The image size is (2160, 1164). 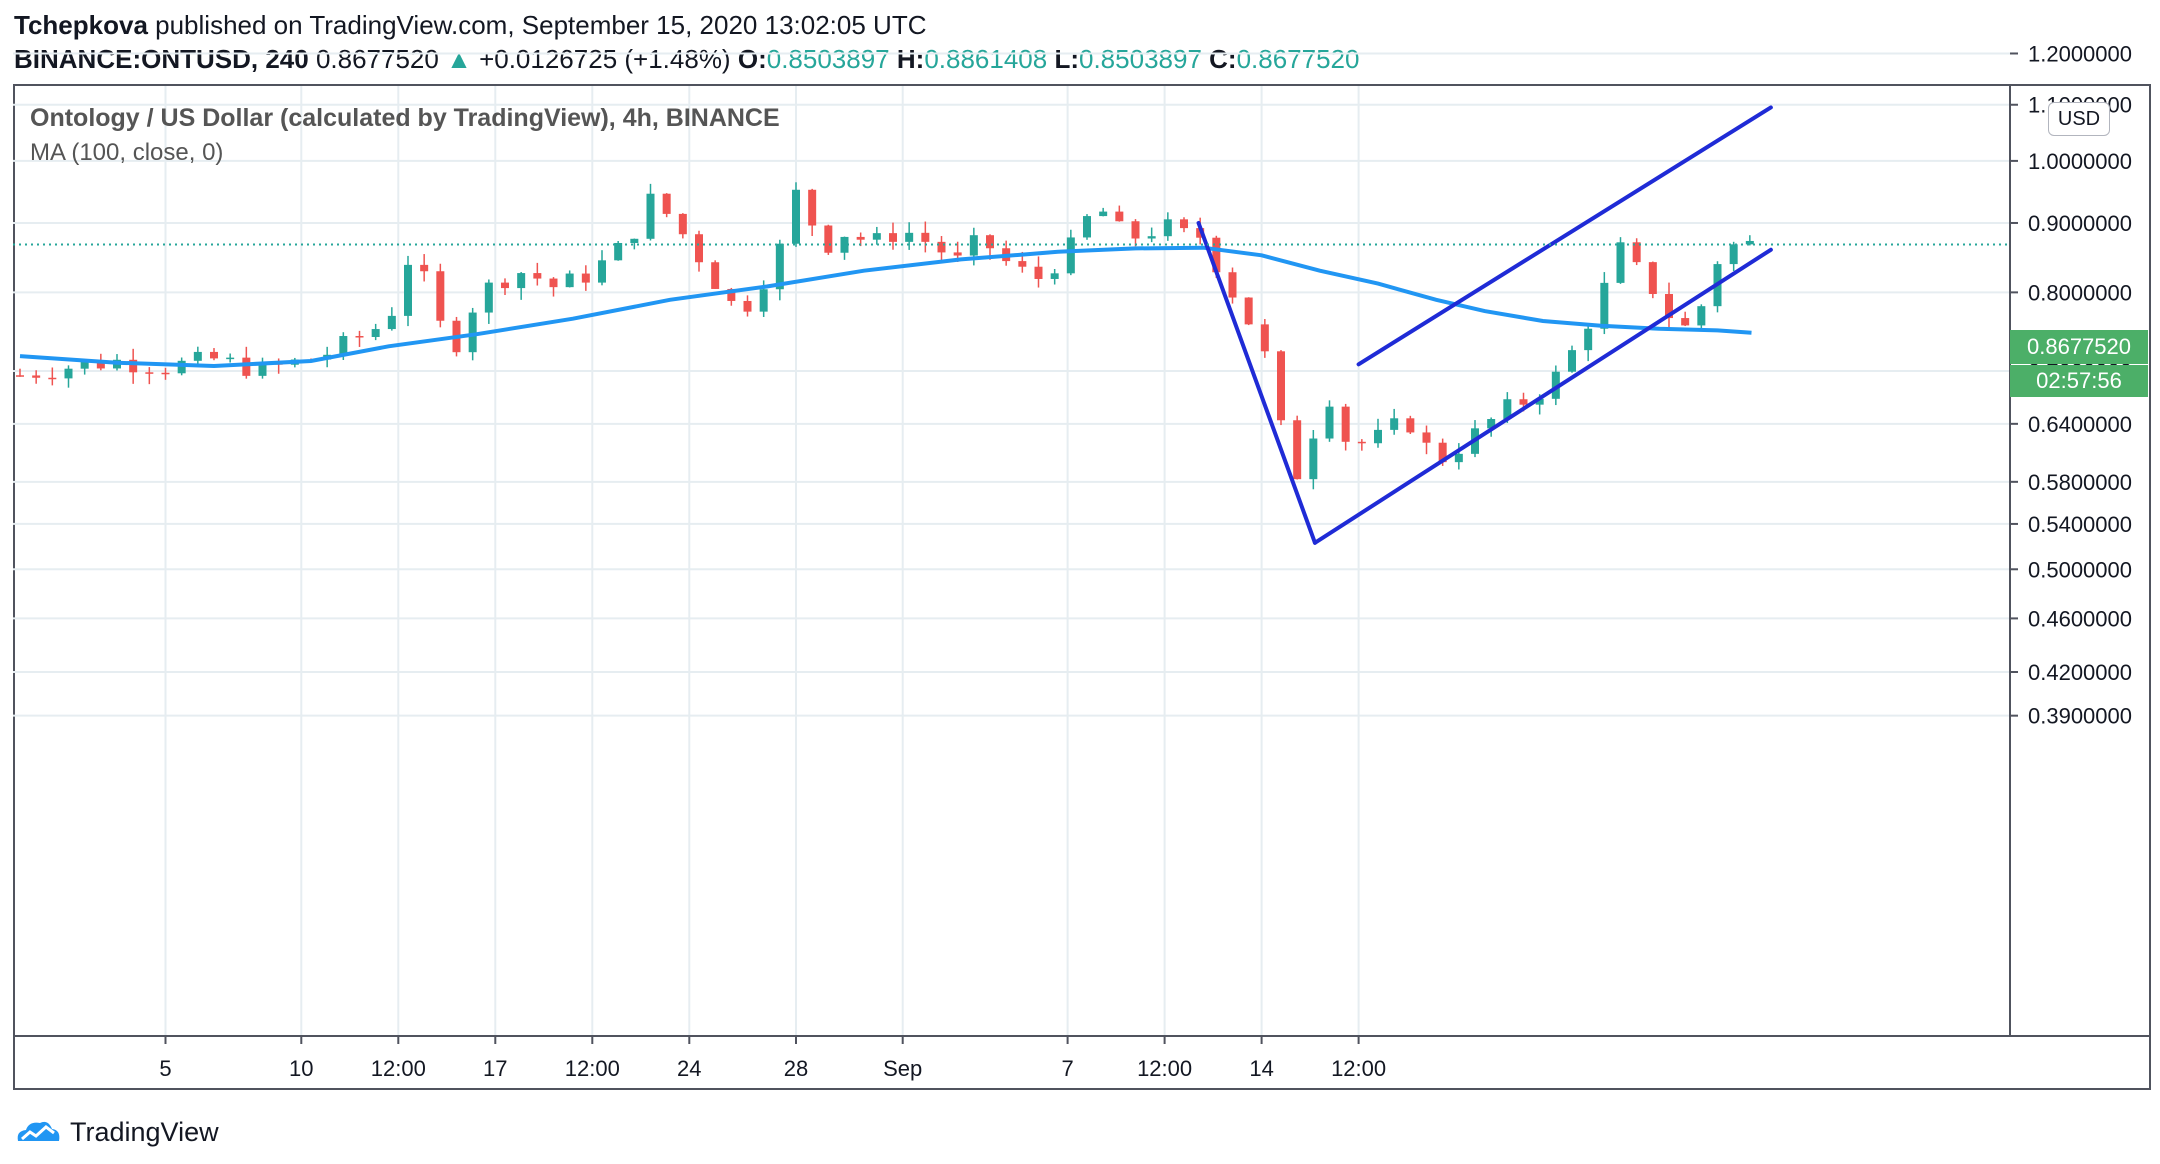 What do you see at coordinates (2080, 161) in the screenshot?
I see `price-tick-label: 1.0000000` at bounding box center [2080, 161].